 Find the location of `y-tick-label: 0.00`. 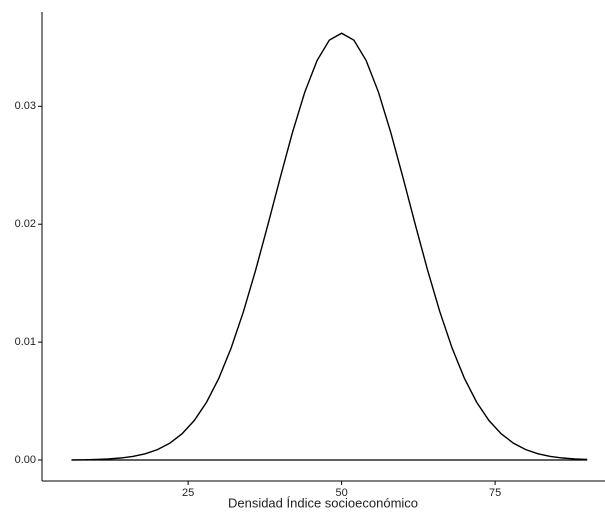

y-tick-label: 0.00 is located at coordinates (25, 460).